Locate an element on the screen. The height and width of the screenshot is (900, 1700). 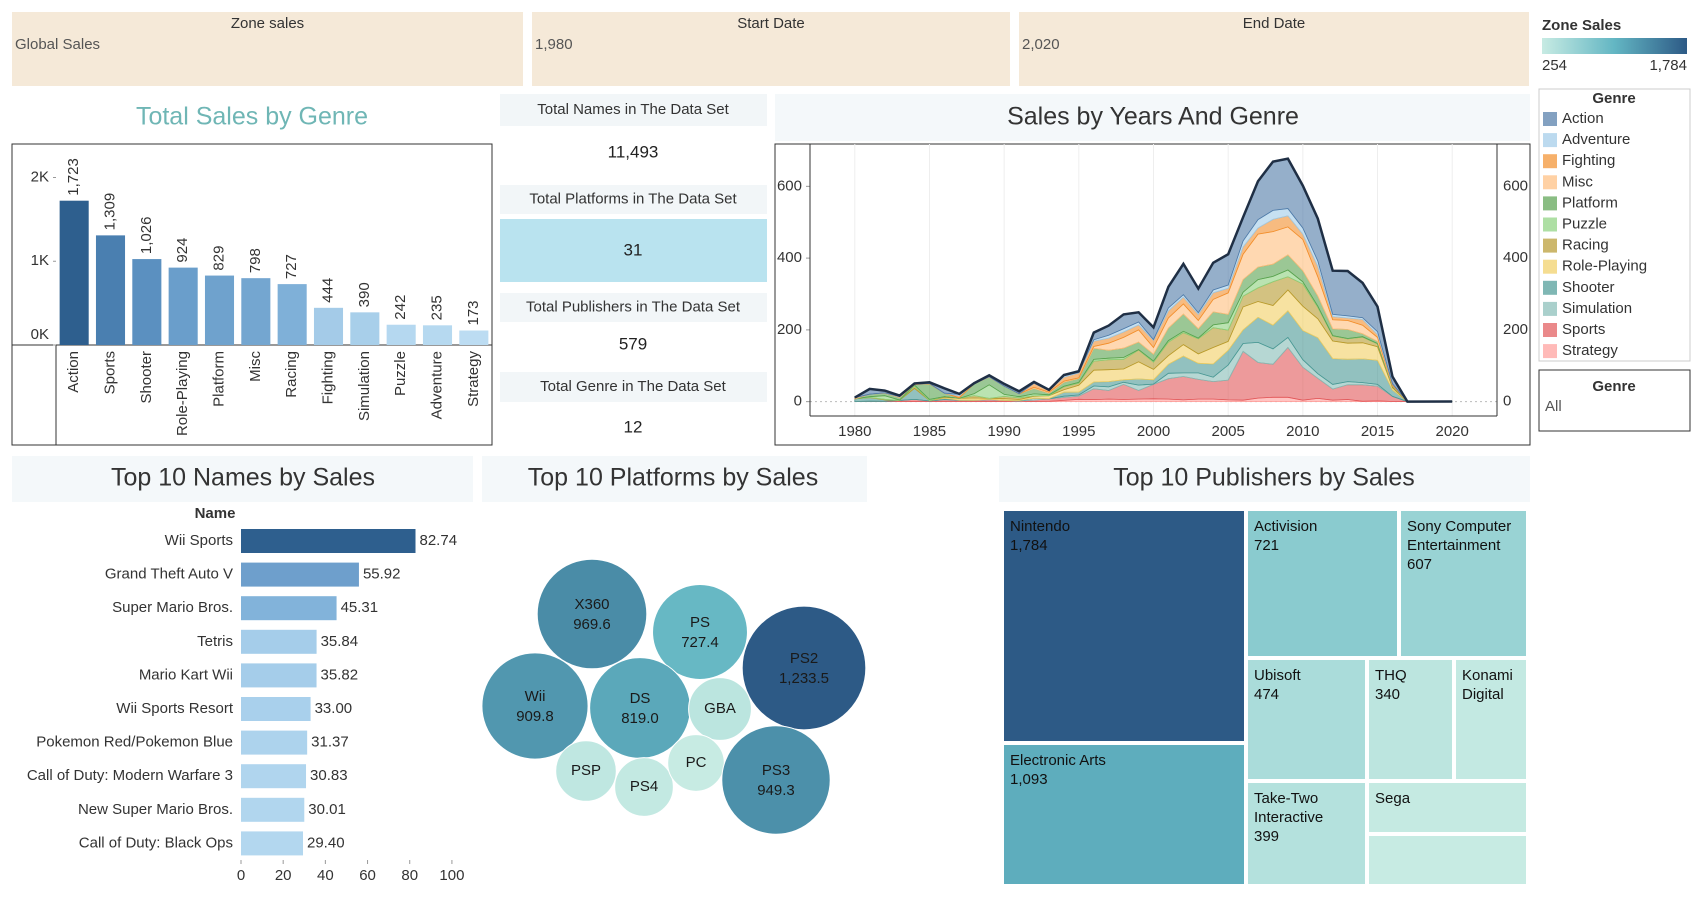
x-tick-label: 100 is located at coordinates (451, 875).